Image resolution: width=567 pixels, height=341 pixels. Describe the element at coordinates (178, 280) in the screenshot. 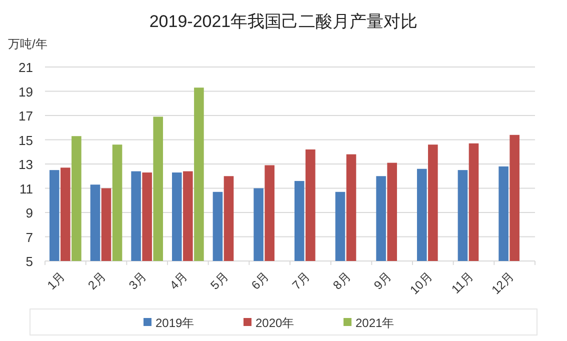

I see `x-tick-label: 4月` at that location.